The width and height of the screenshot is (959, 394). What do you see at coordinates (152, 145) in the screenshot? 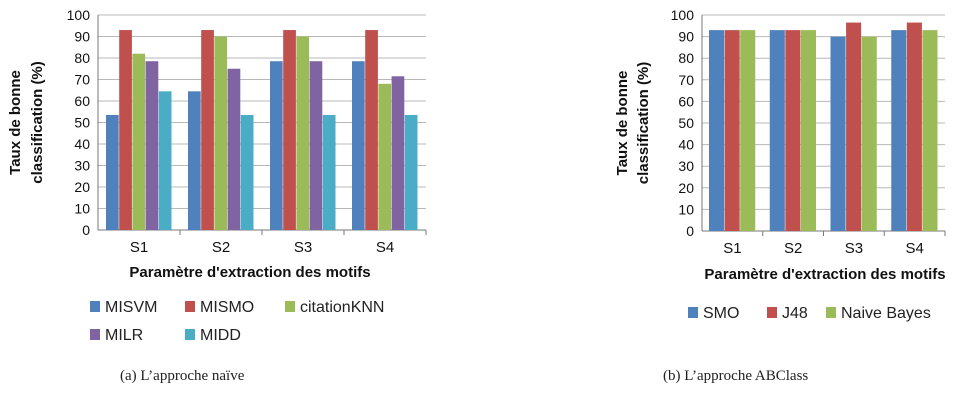
I see `bar-milr-s1` at bounding box center [152, 145].